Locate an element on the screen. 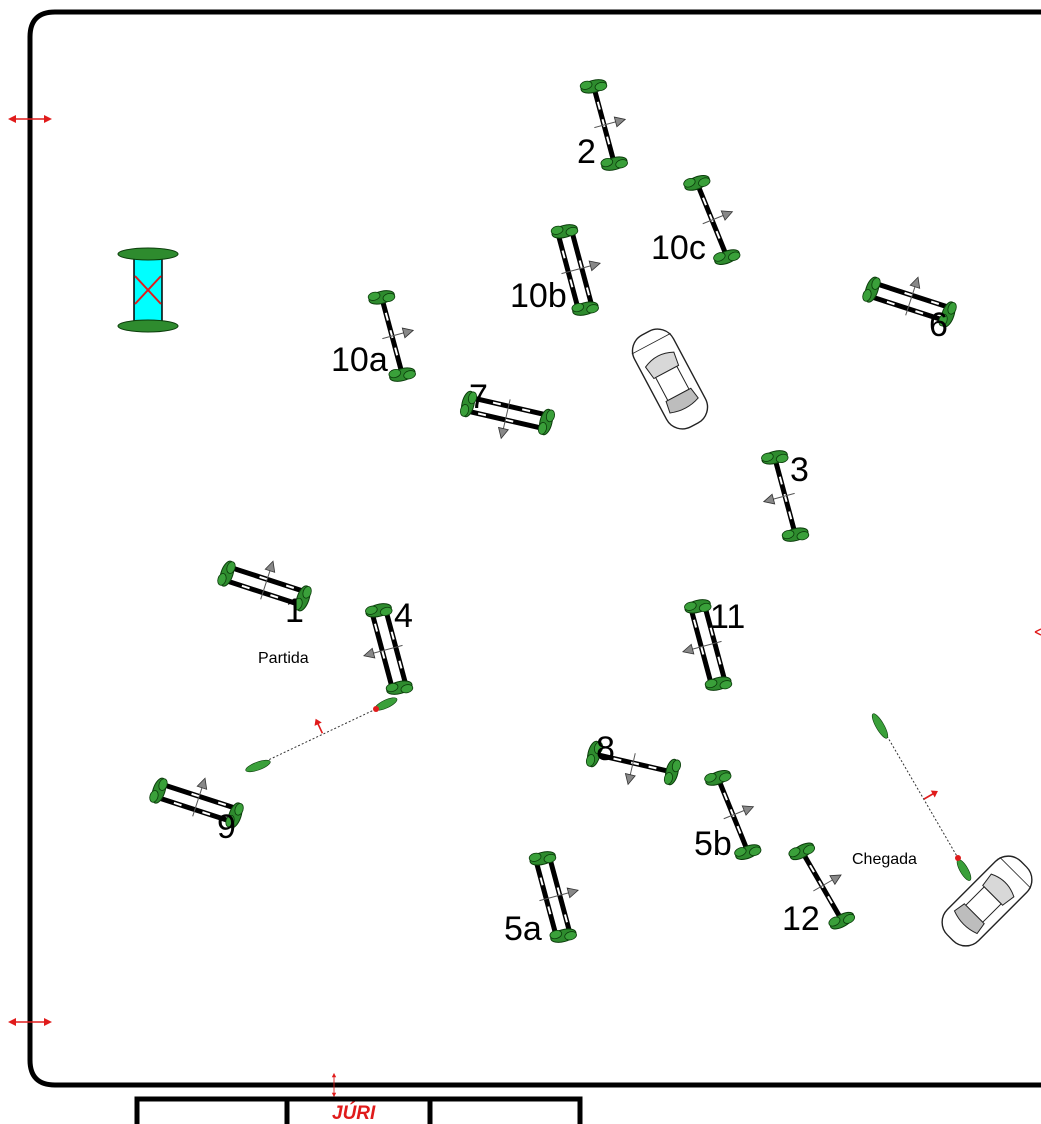 This screenshot has width=1041, height=1124. obstacle-label-7: 7 is located at coordinates (478, 397).